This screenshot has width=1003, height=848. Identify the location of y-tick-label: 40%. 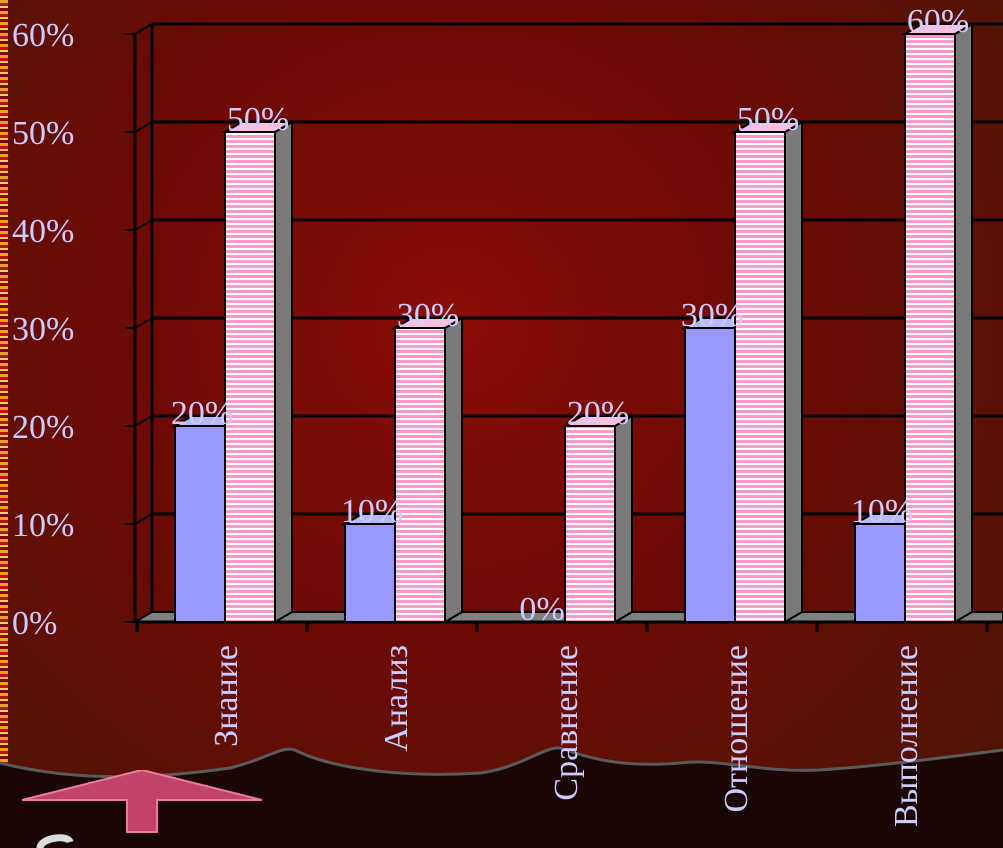
(43, 231).